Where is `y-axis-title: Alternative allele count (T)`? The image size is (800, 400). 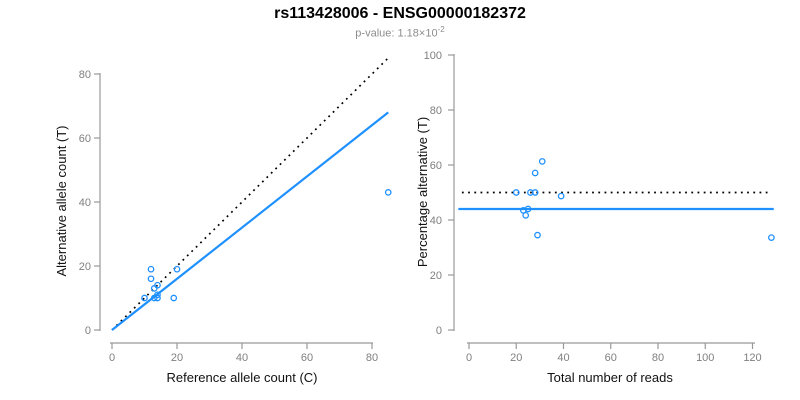
y-axis-title: Alternative allele count (T) is located at coordinates (61, 200).